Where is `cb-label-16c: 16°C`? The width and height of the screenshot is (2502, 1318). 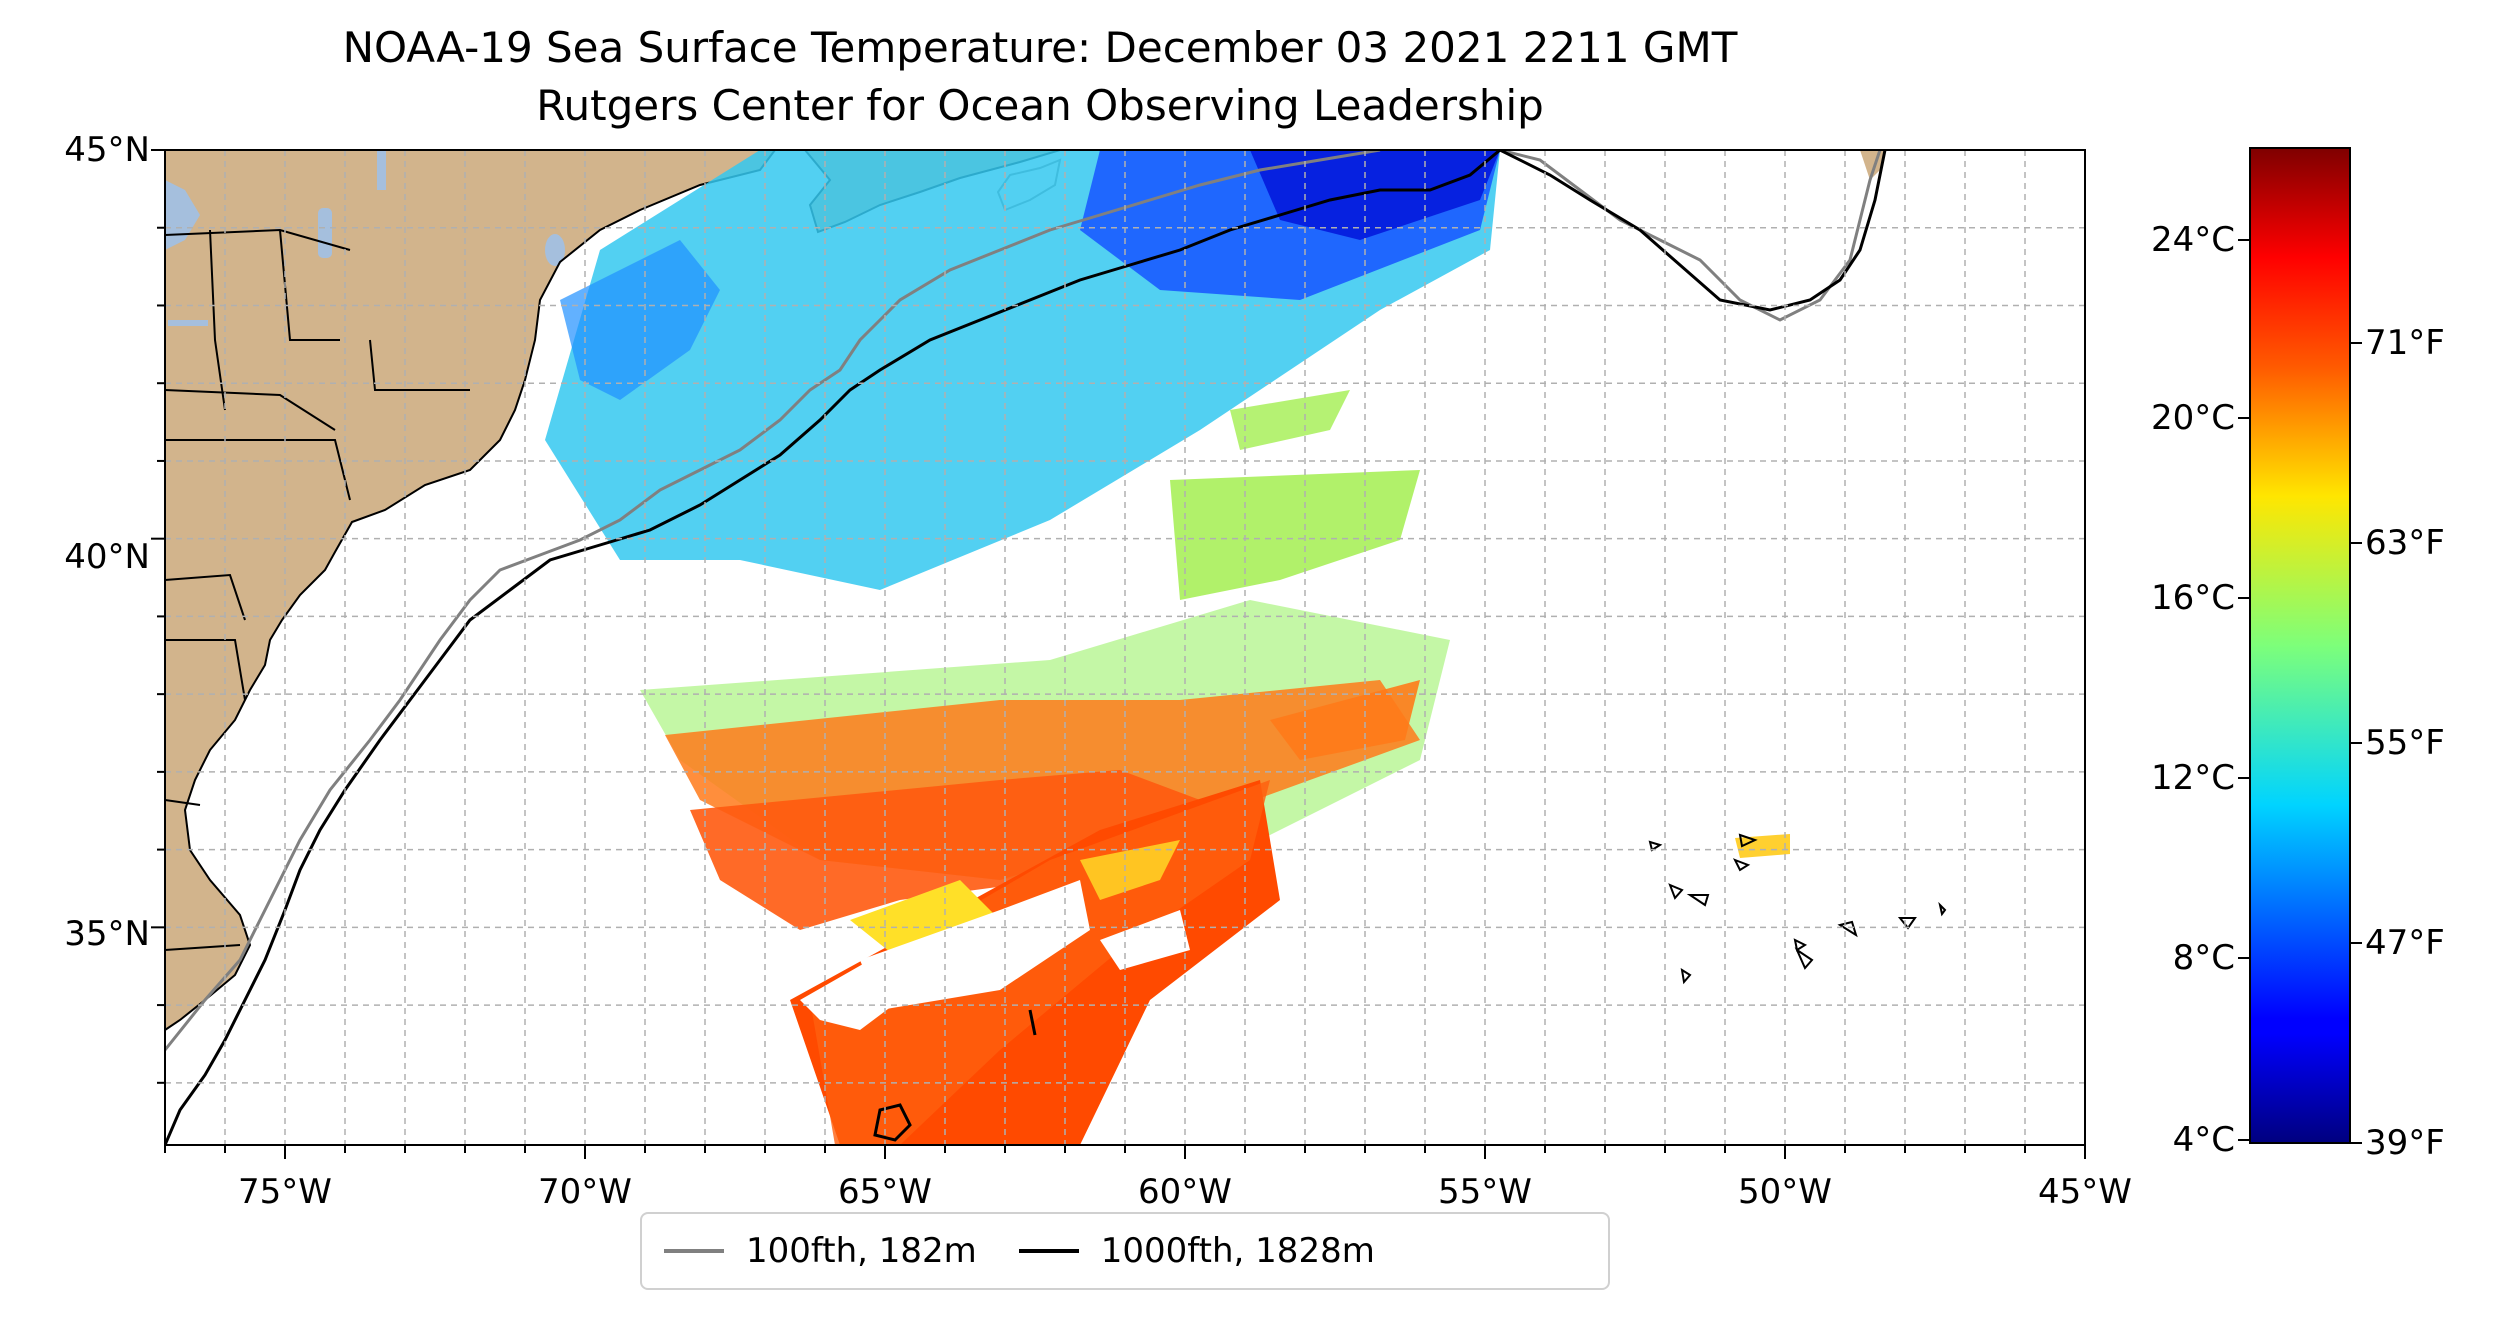
cb-label-16c: 16°C is located at coordinates (2192, 598).